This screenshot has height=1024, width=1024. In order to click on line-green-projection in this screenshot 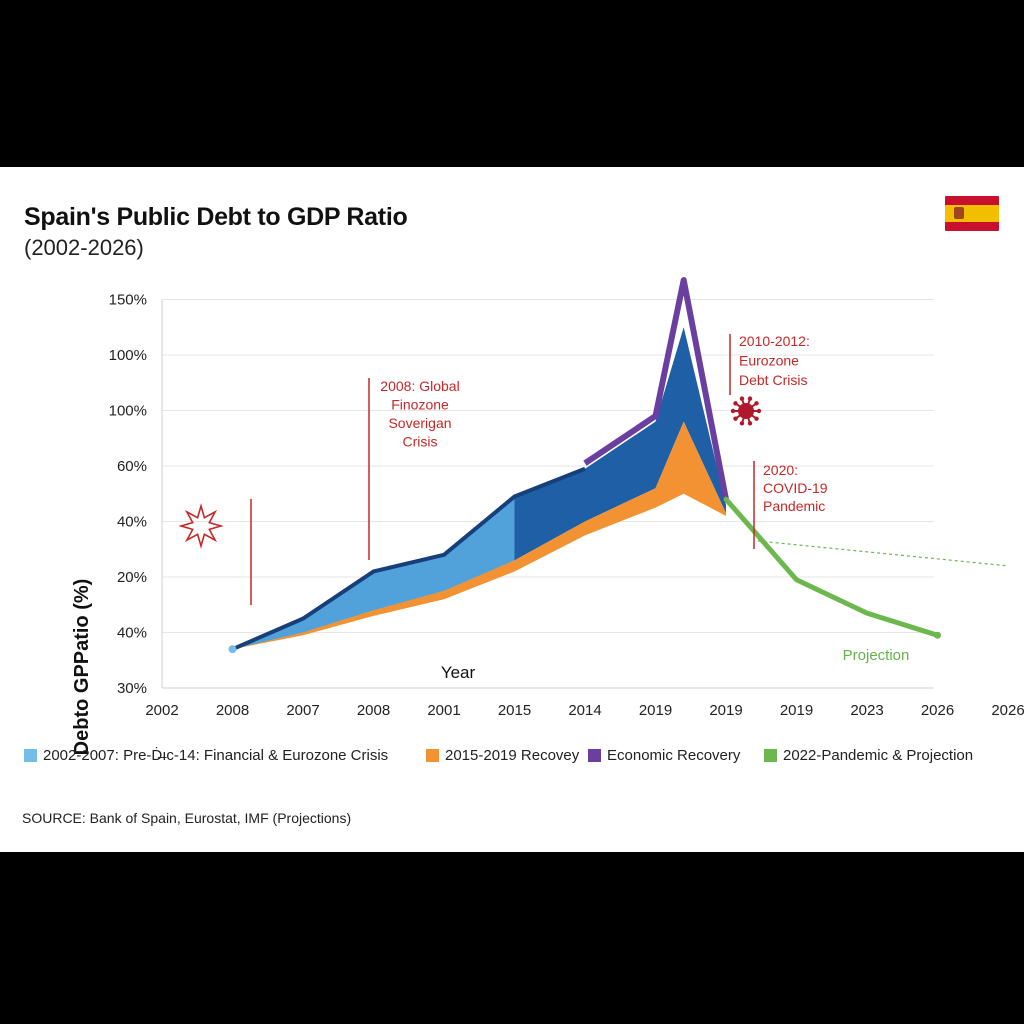, I will do `click(831, 567)`.